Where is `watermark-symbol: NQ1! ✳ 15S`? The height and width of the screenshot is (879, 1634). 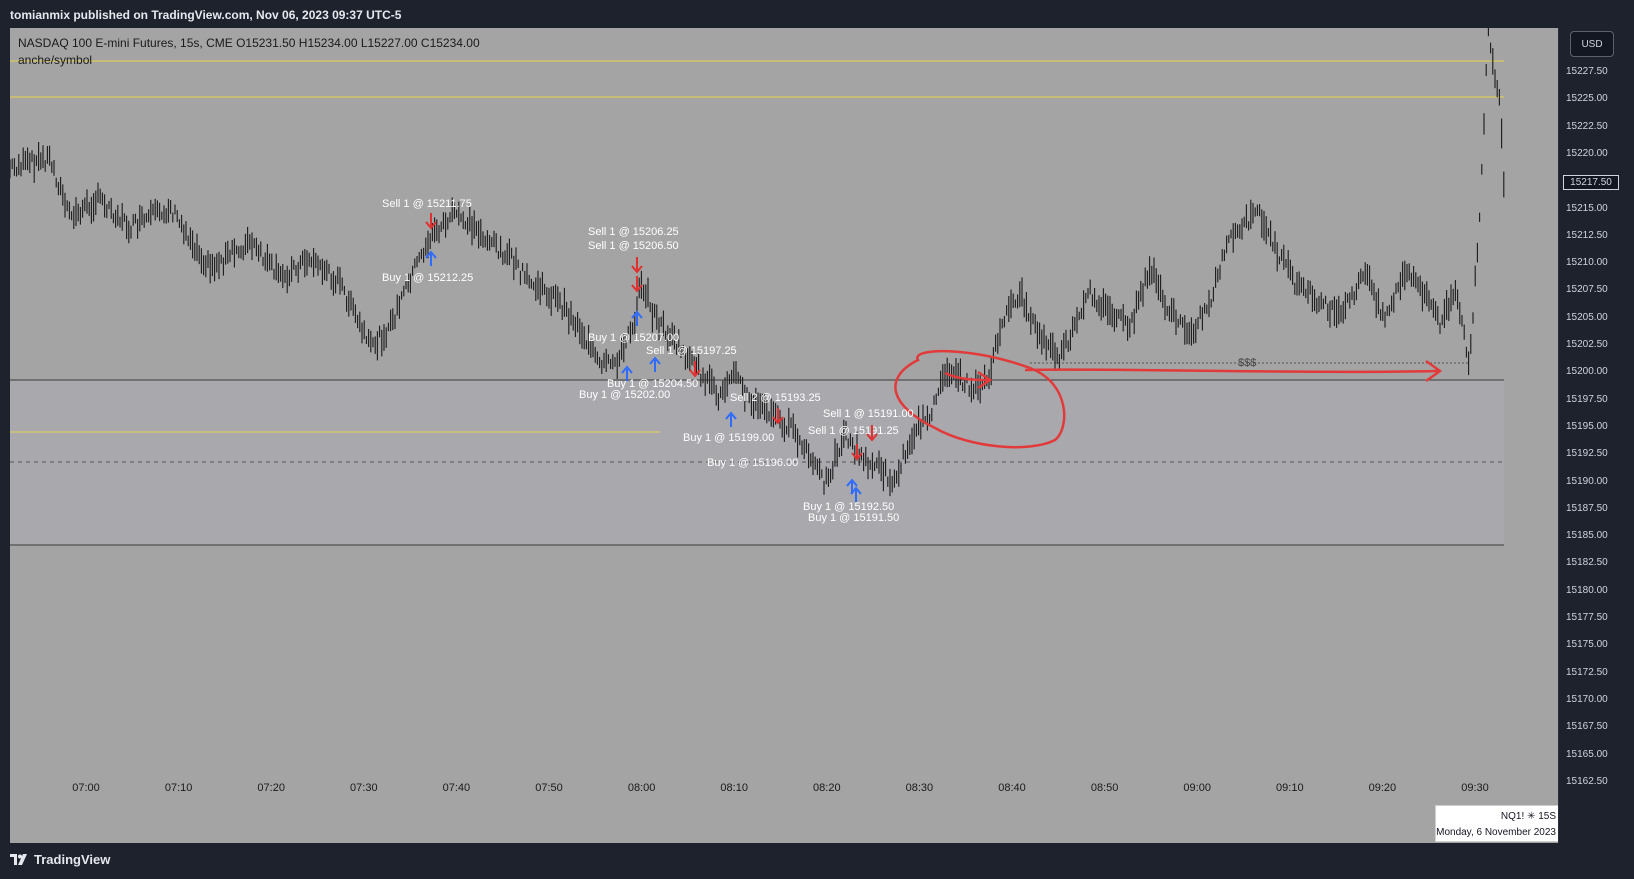 watermark-symbol: NQ1! ✳ 15S is located at coordinates (1528, 816).